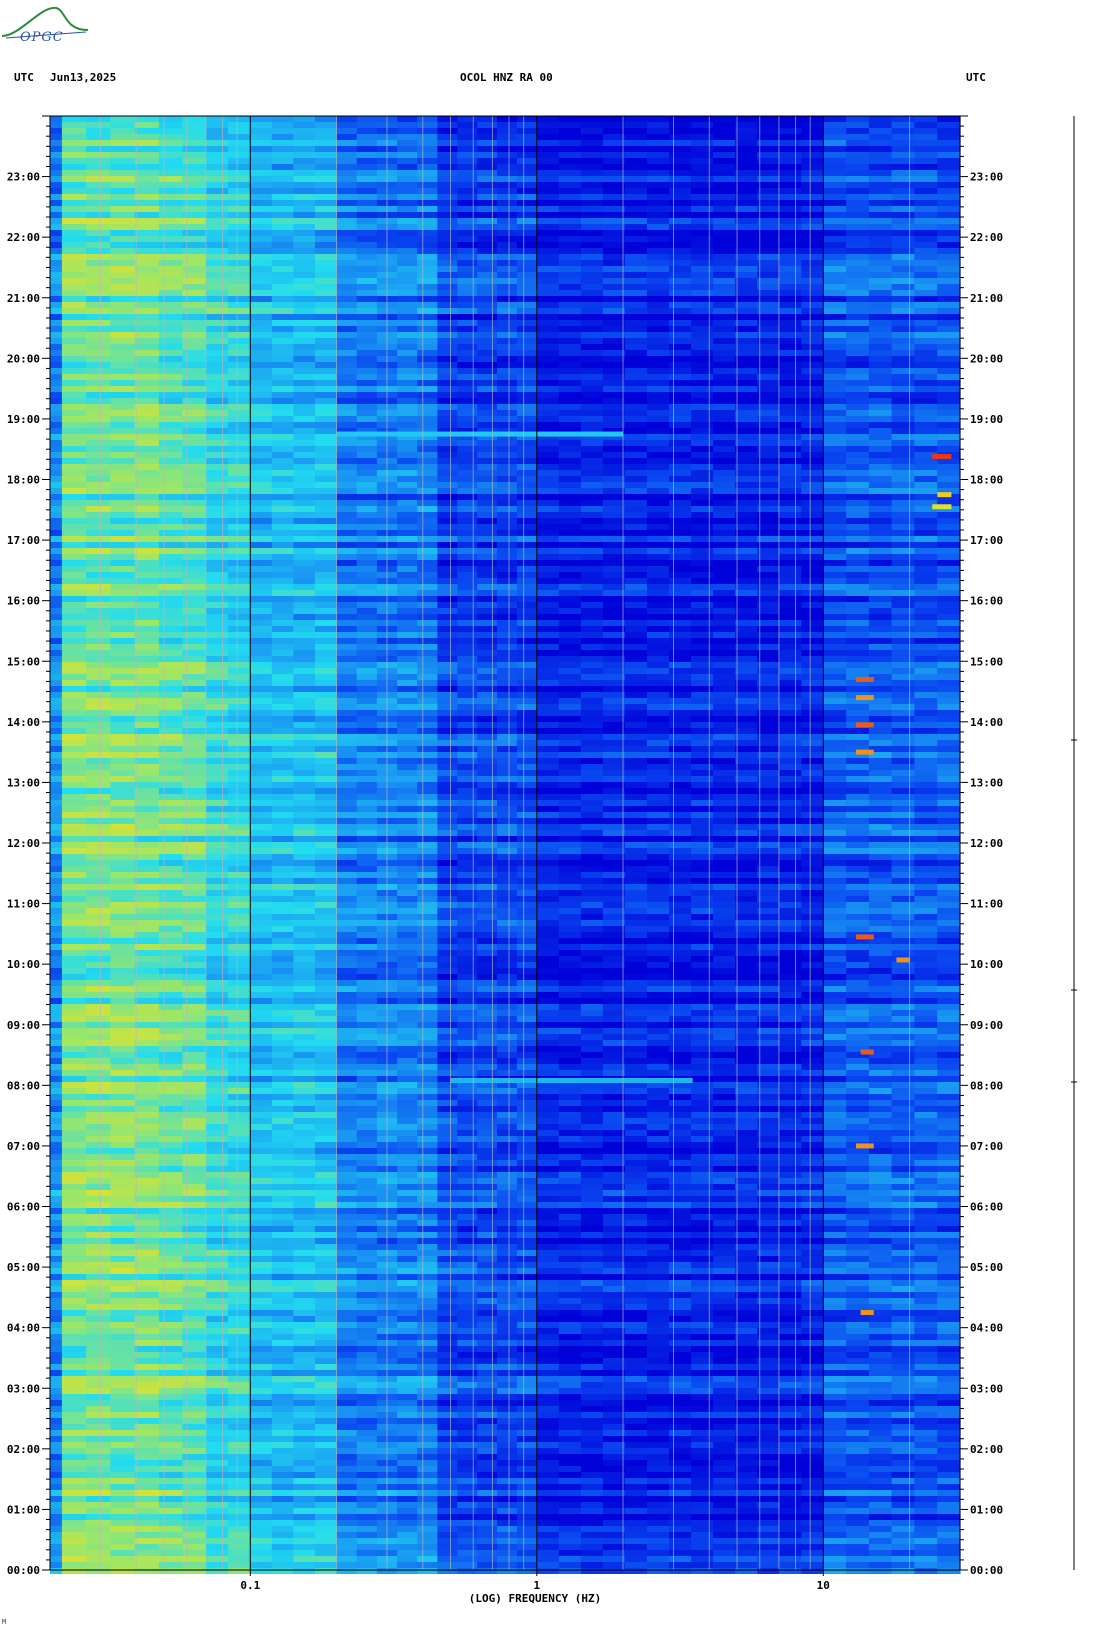  What do you see at coordinates (24, 77) in the screenshot?
I see `utc-label-left: UTC` at bounding box center [24, 77].